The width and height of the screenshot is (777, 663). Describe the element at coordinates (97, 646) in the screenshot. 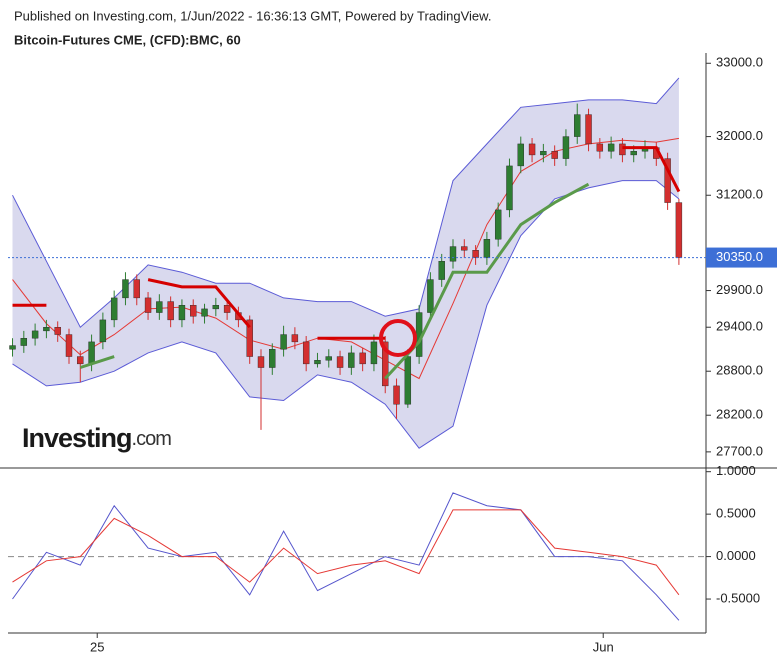

I see `x-tick-label: 25` at that location.